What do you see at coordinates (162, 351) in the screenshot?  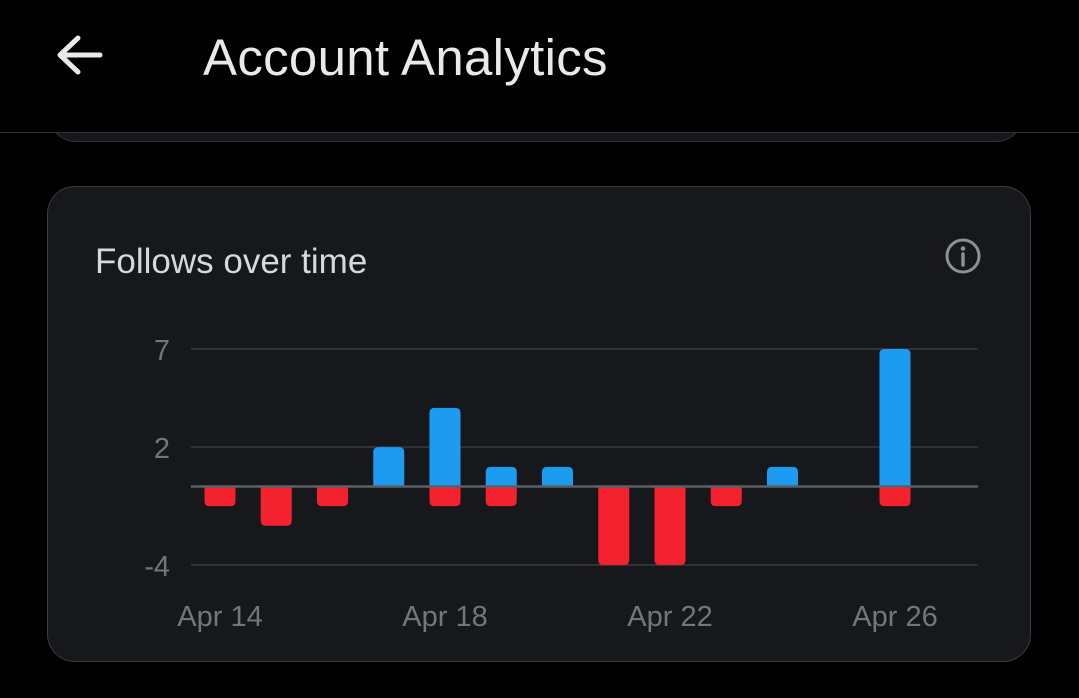 I see `y-tick-label: 7` at bounding box center [162, 351].